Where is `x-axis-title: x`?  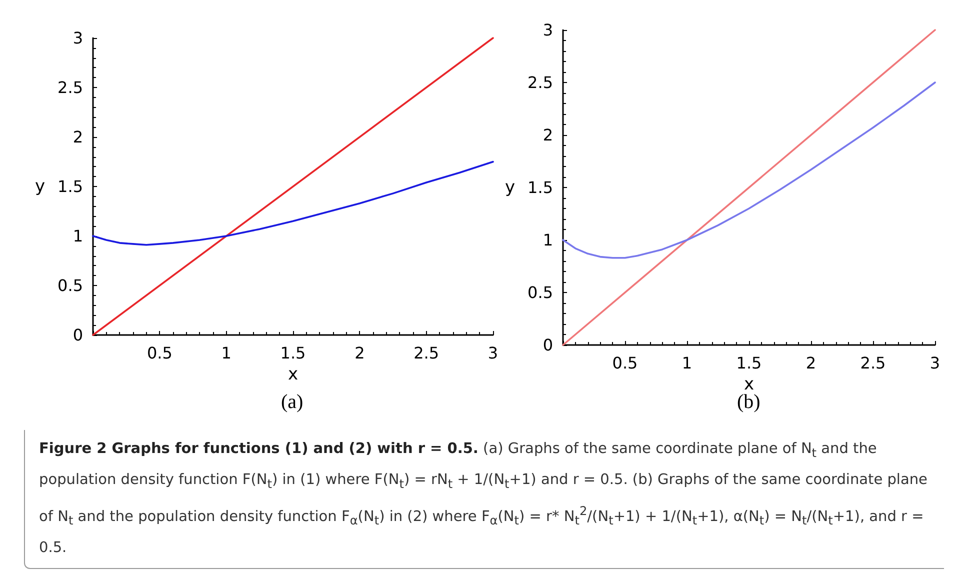 x-axis-title: x is located at coordinates (293, 374).